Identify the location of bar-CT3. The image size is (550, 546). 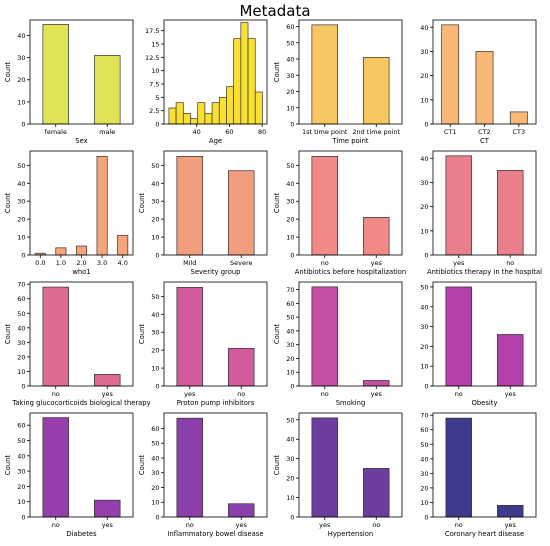
(518, 118).